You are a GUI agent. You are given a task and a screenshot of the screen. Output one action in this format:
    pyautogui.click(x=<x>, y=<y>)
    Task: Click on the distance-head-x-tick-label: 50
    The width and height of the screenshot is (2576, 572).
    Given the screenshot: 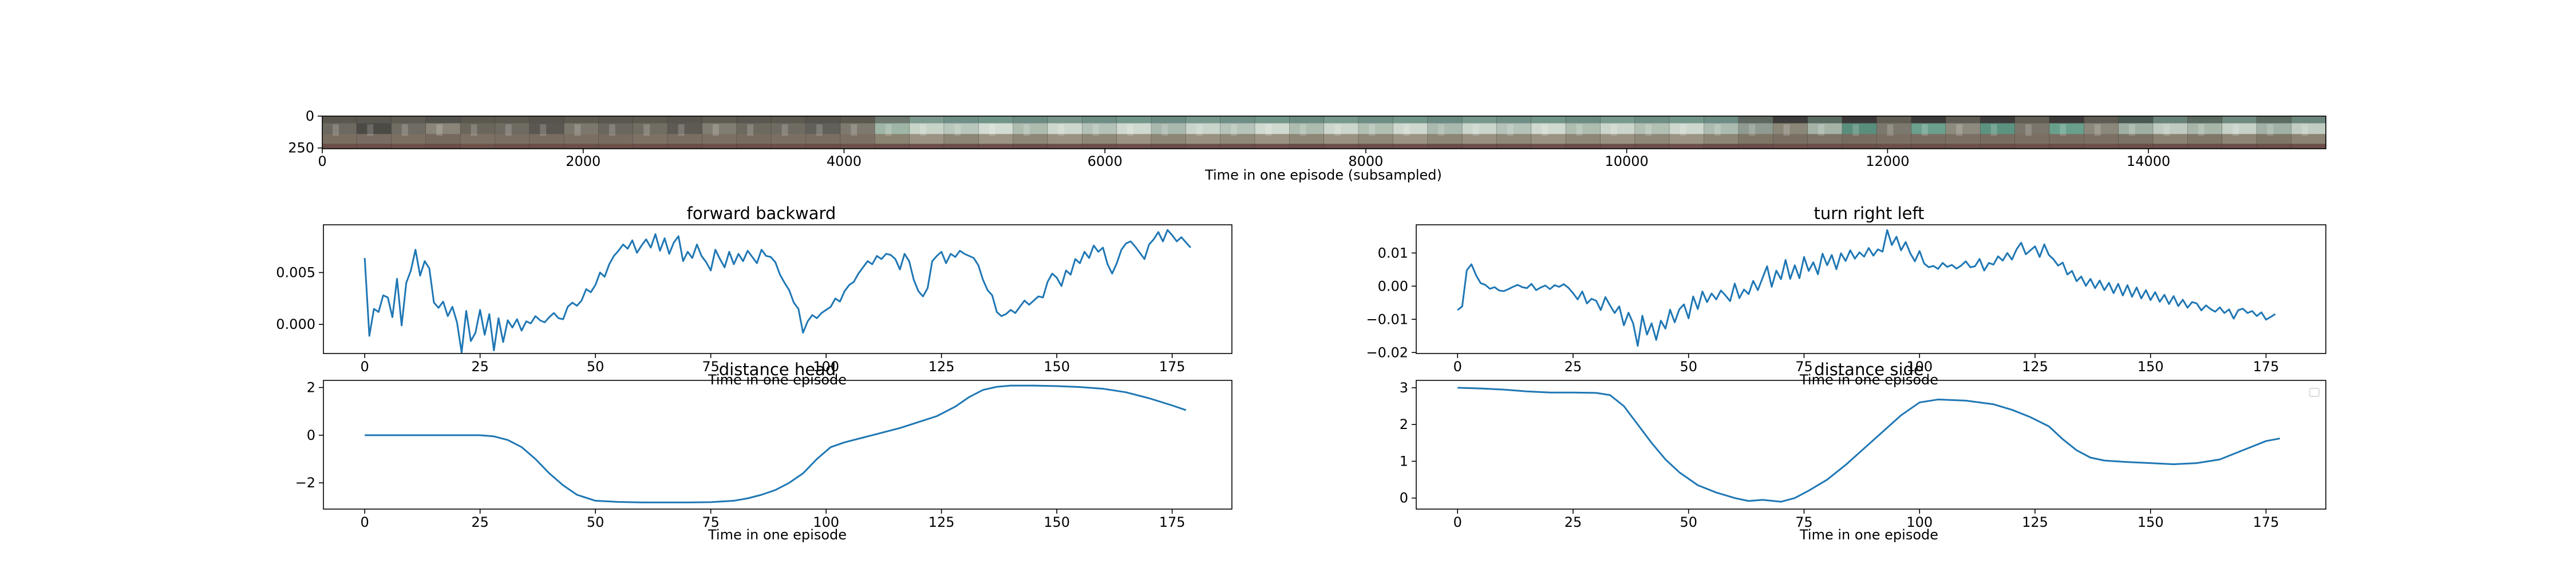 What is the action you would take?
    pyautogui.click(x=596, y=522)
    